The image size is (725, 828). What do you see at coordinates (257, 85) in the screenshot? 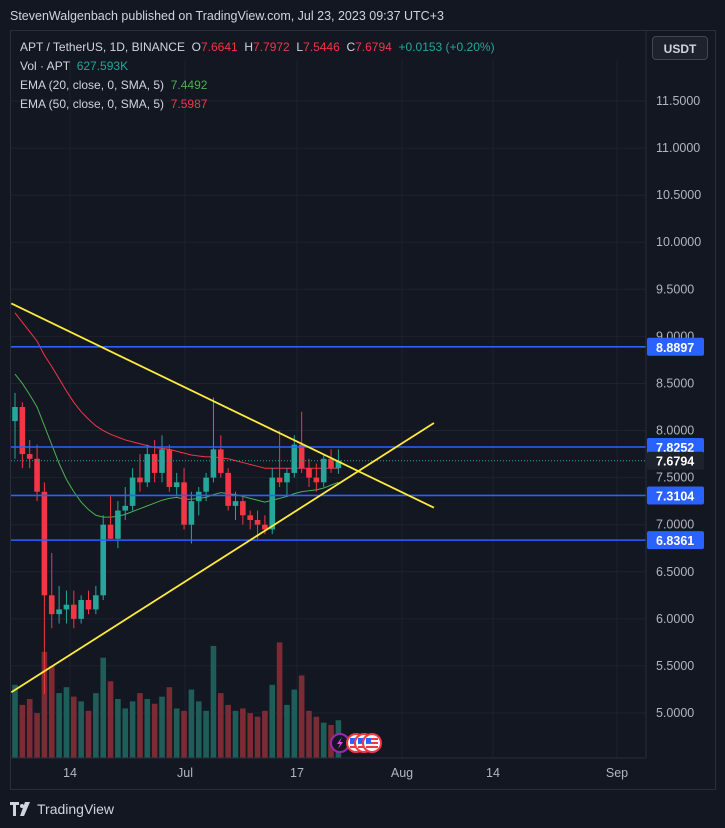
I see `ema20-row: EMA (20, close, 0, SMA, 5) 7.4492` at bounding box center [257, 85].